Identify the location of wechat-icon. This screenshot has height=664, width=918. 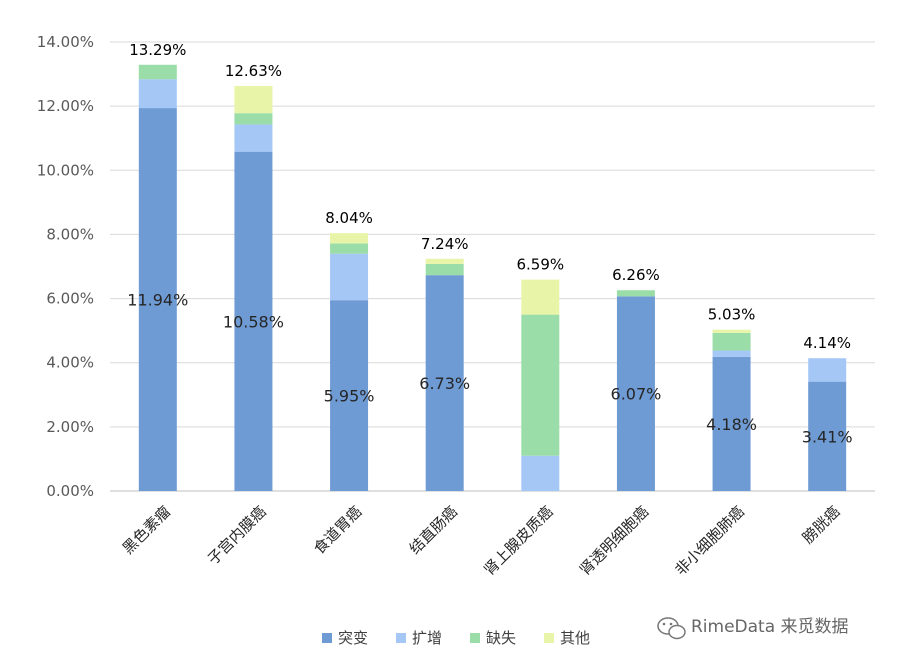
(671, 628).